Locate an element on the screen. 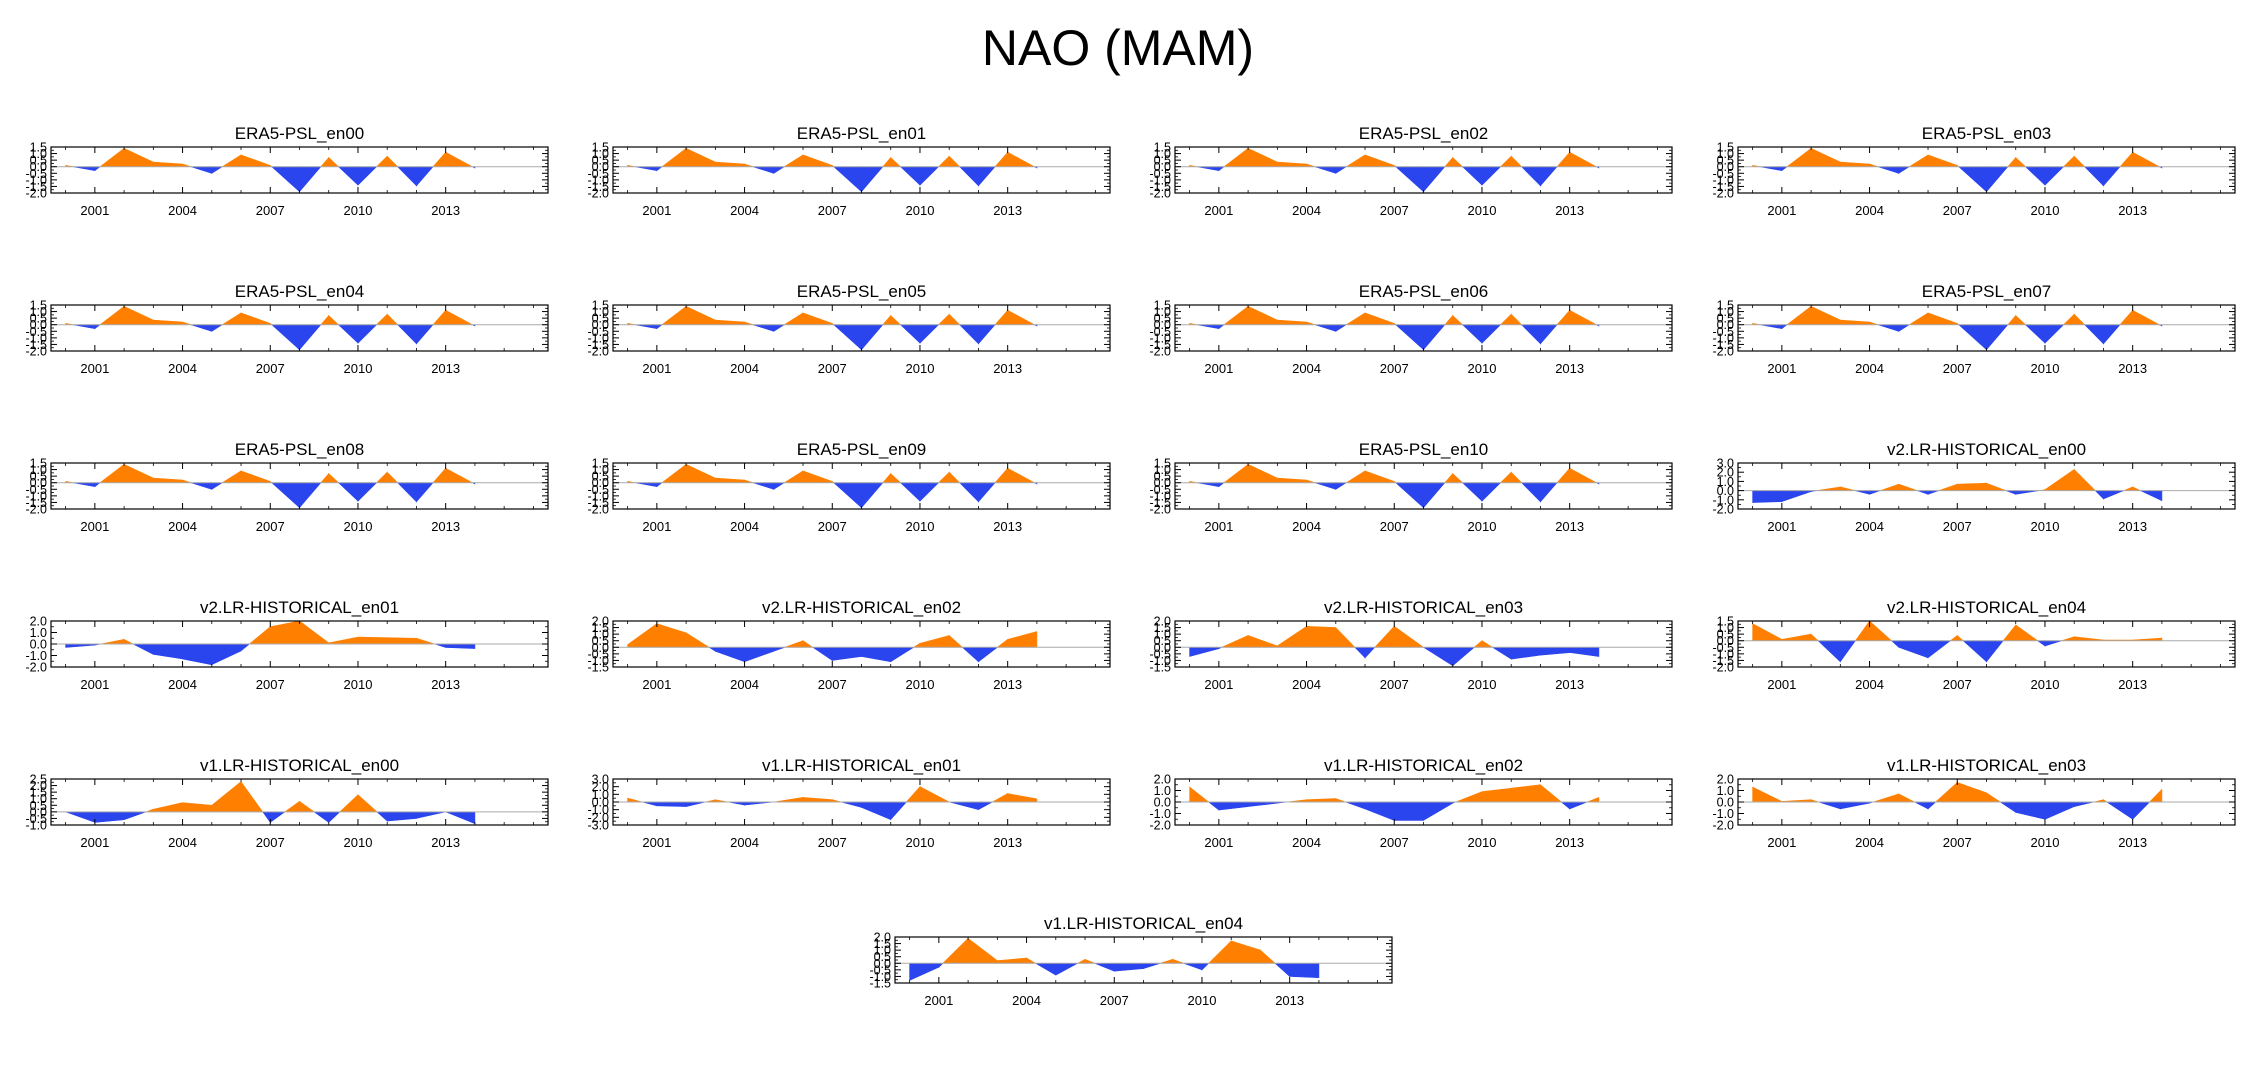  y-tick-label: 2.5 is located at coordinates (38, 780).